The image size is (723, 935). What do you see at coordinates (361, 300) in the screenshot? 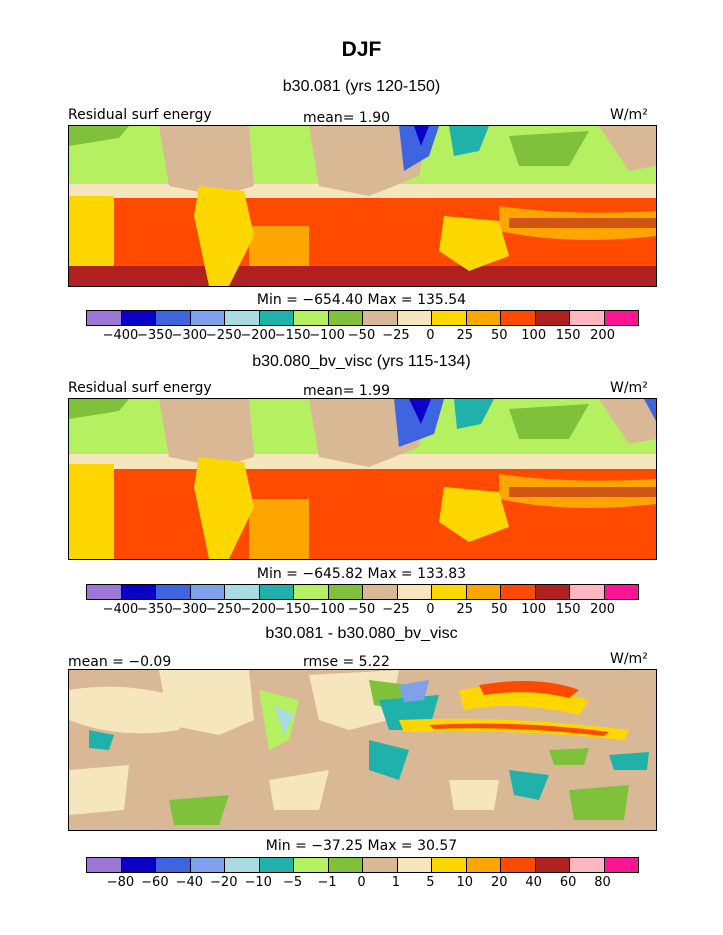
I see `panel1-minmax: Min = −654.40 Max = 135.54` at bounding box center [361, 300].